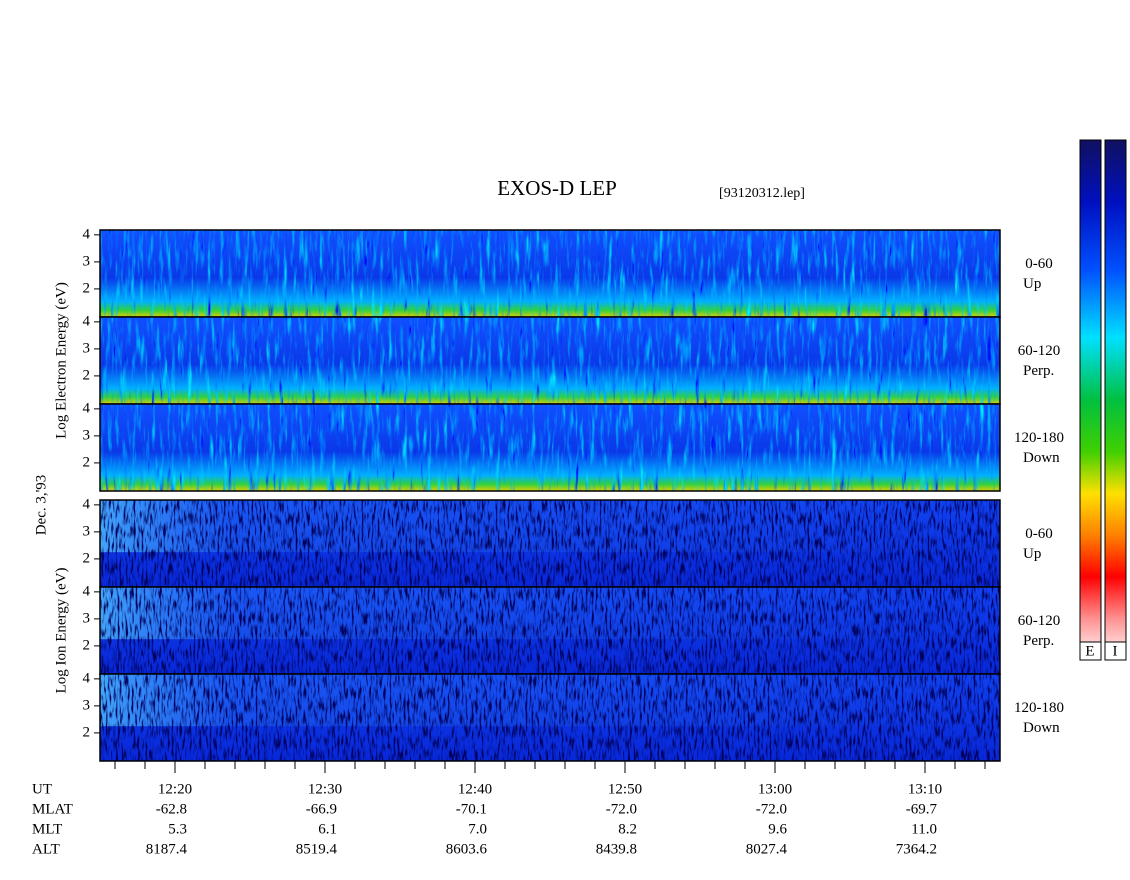 This screenshot has height=880, width=1130. Describe the element at coordinates (627, 829) in the screenshot. I see `footer-value: 8.2` at that location.